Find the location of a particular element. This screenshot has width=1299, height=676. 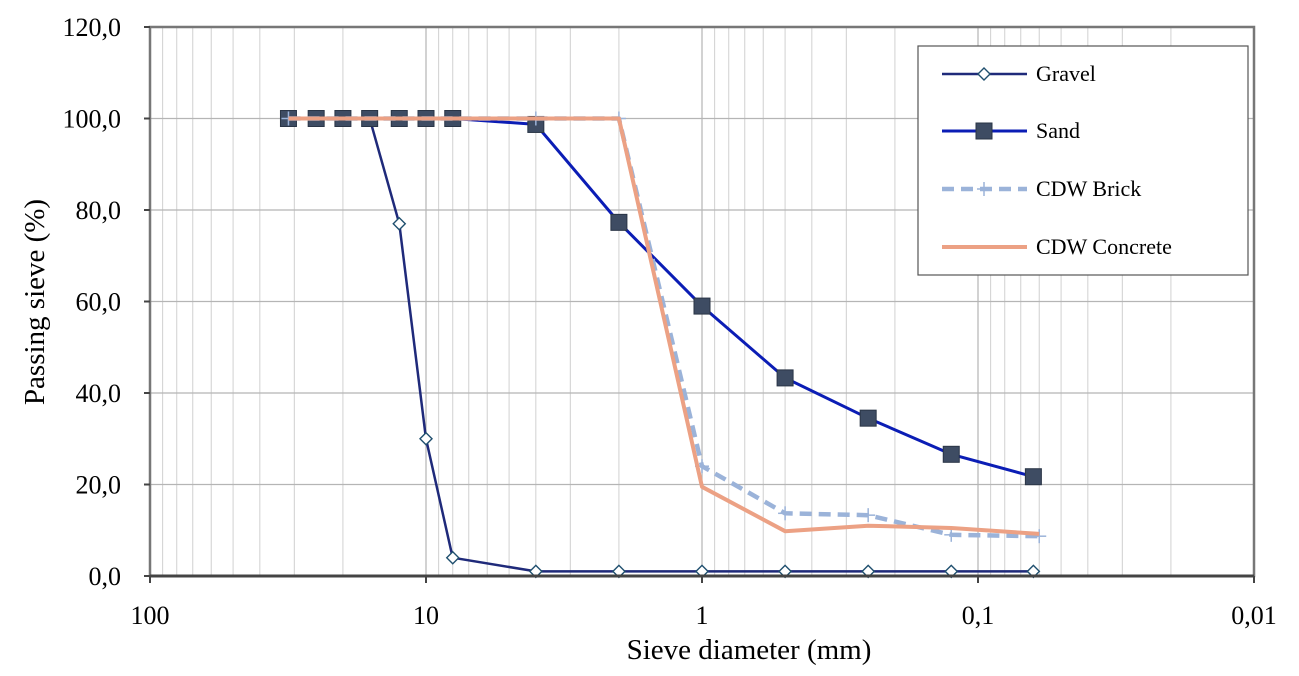

x-tick-label: 0,1 is located at coordinates (978, 615).